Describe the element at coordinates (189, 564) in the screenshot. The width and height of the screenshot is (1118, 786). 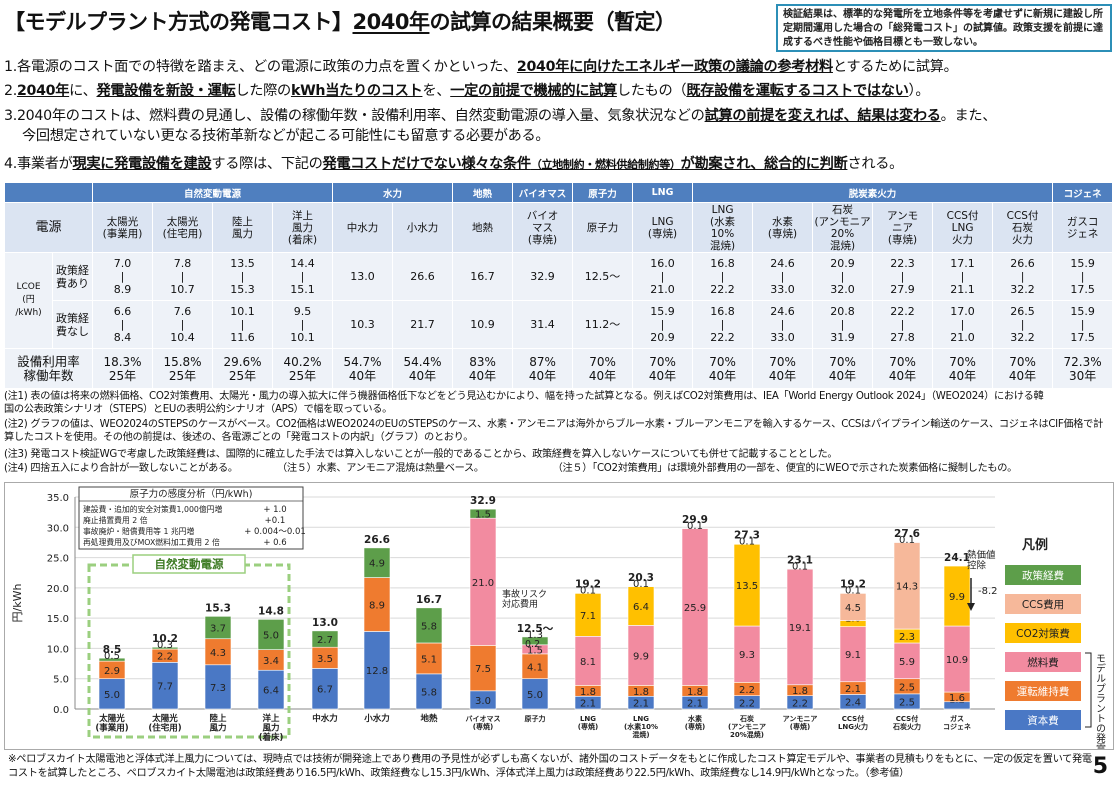
I see `natural-group-label: 自然変動電源` at that location.